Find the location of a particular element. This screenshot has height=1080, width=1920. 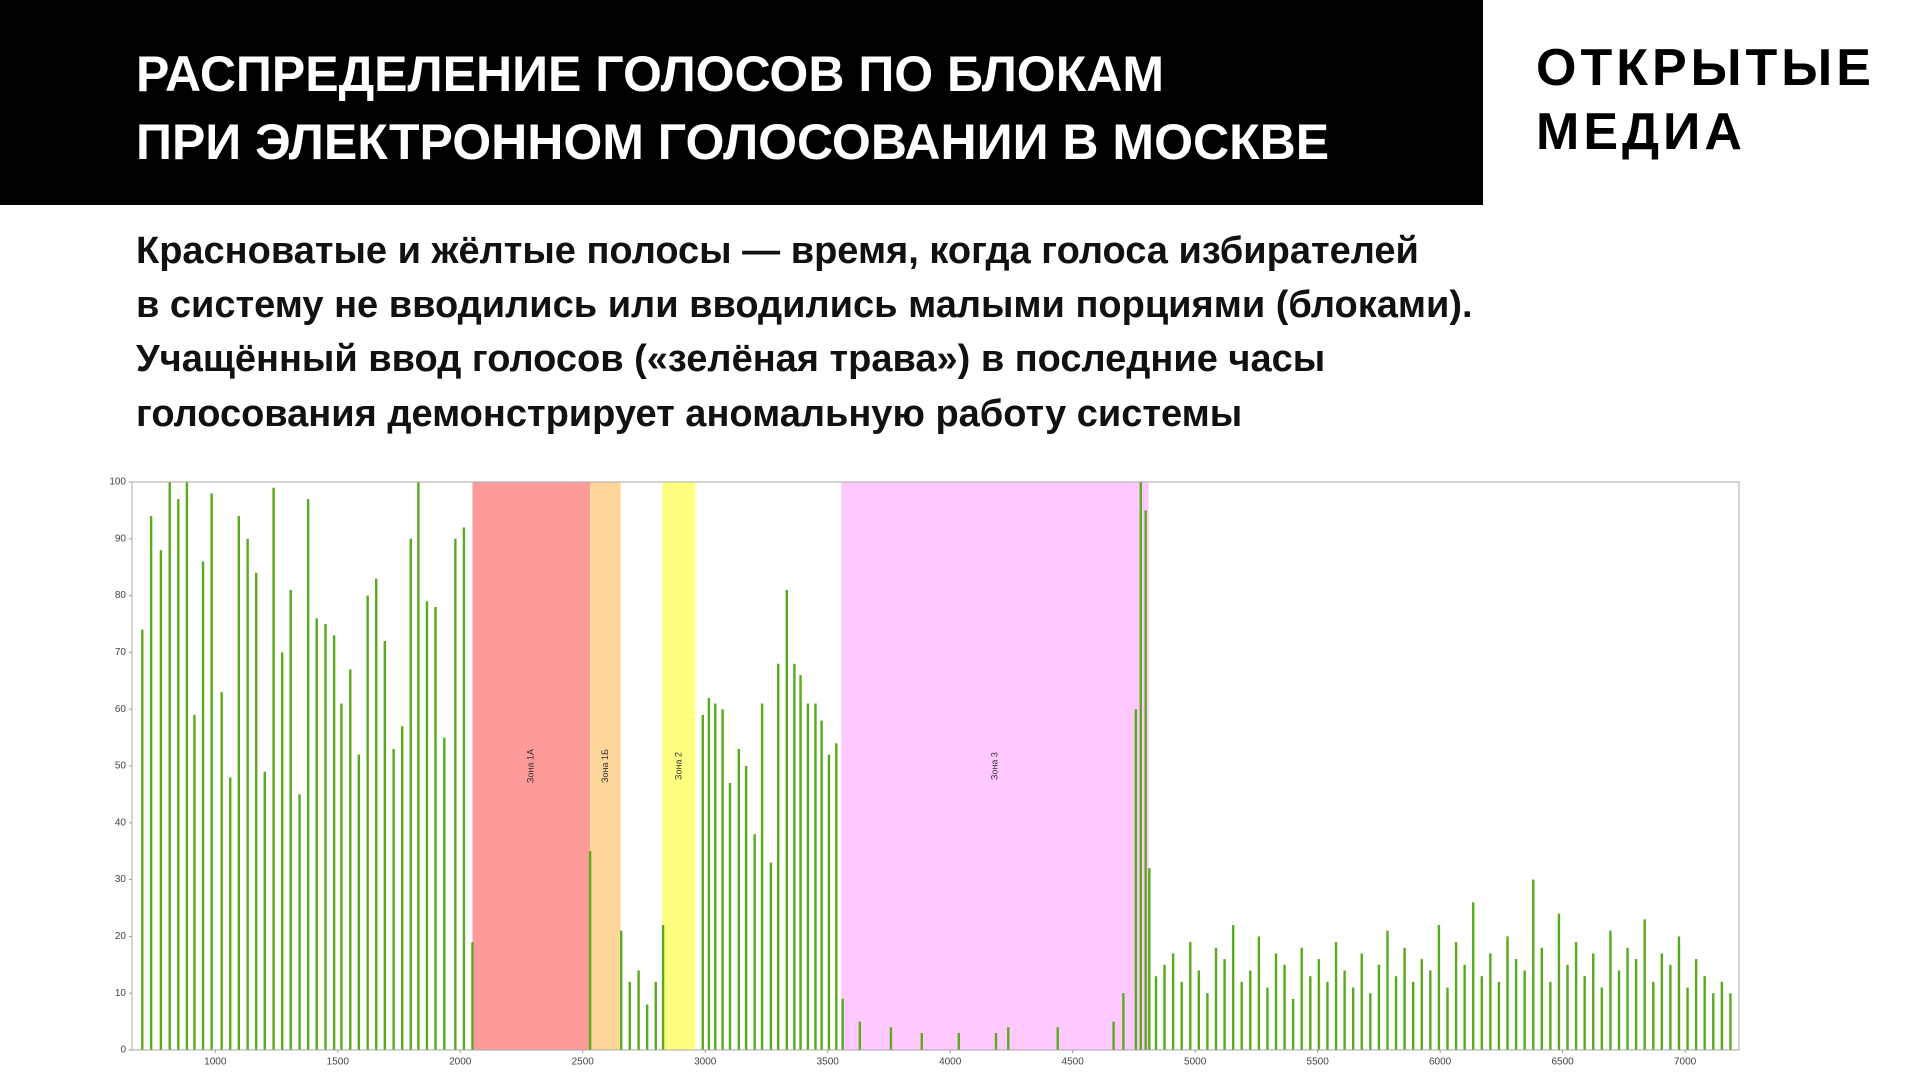

header is located at coordinates (741, 102).